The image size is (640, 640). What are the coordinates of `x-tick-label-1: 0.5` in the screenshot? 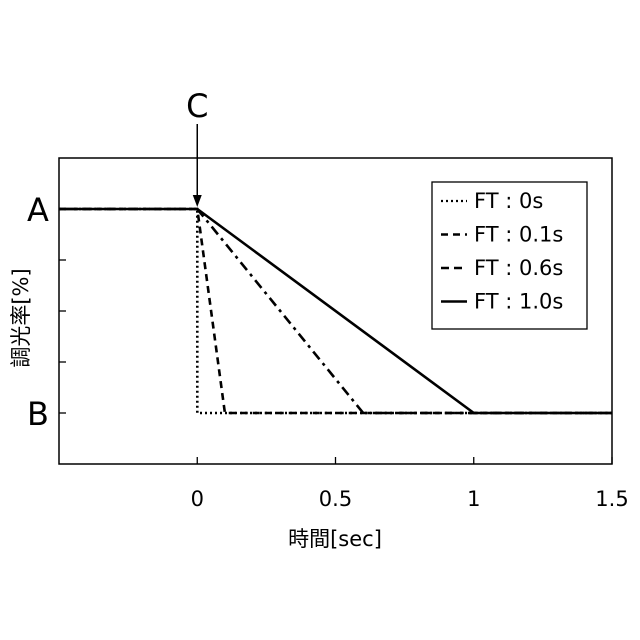 It's located at (335, 499).